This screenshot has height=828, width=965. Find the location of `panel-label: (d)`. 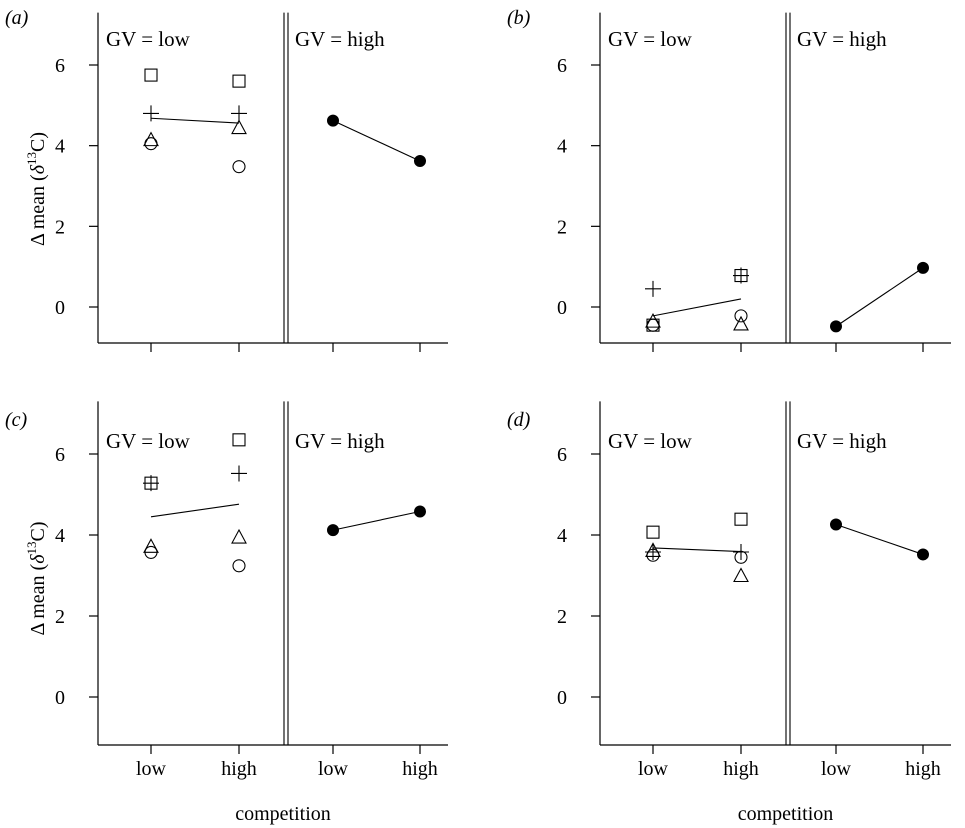

panel-label: (d) is located at coordinates (519, 420).